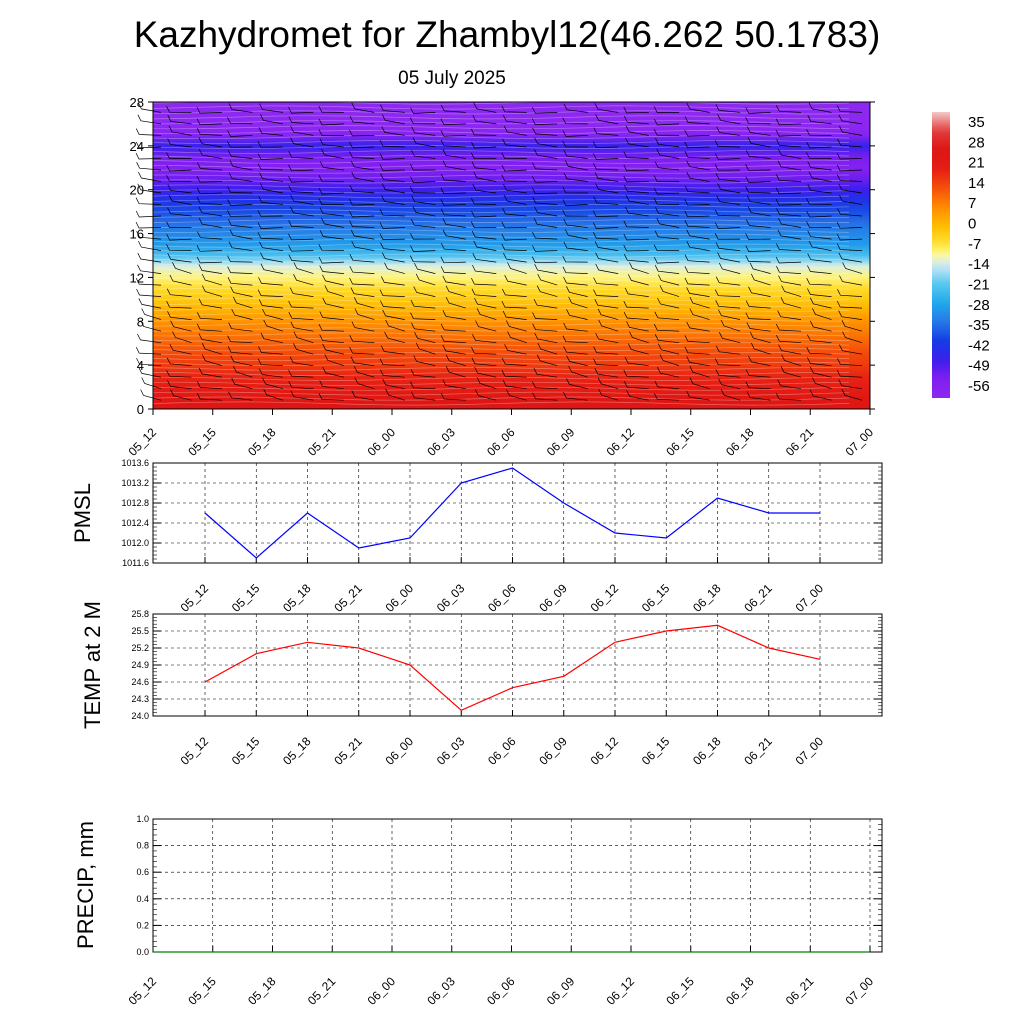  Describe the element at coordinates (135, 543) in the screenshot. I see `y-tick-label: 1012.0` at that location.